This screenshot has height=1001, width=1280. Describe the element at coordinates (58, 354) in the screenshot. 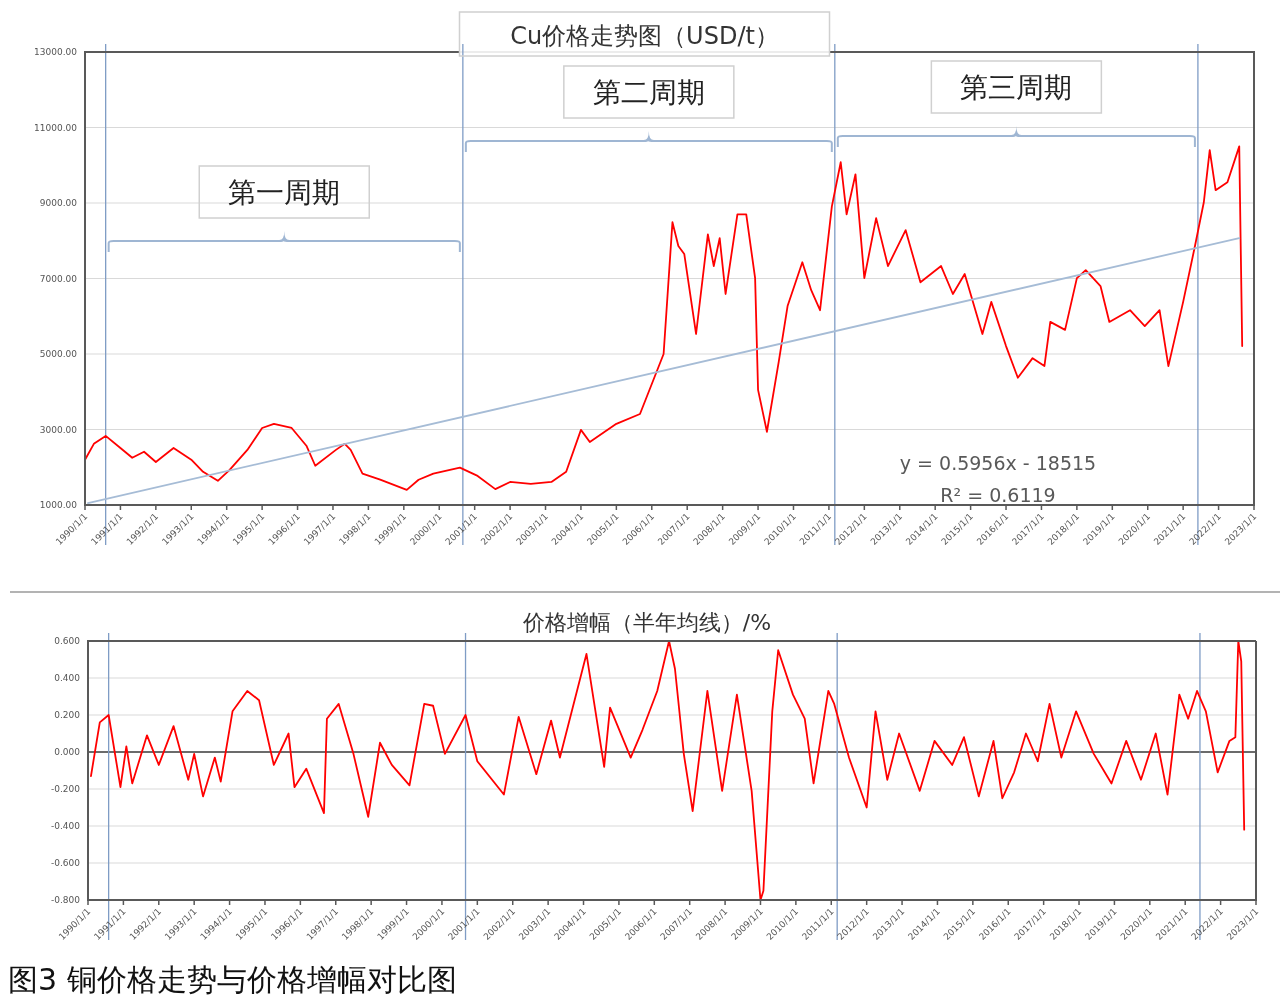

I see `y-tick-label: 5000.00` at that location.